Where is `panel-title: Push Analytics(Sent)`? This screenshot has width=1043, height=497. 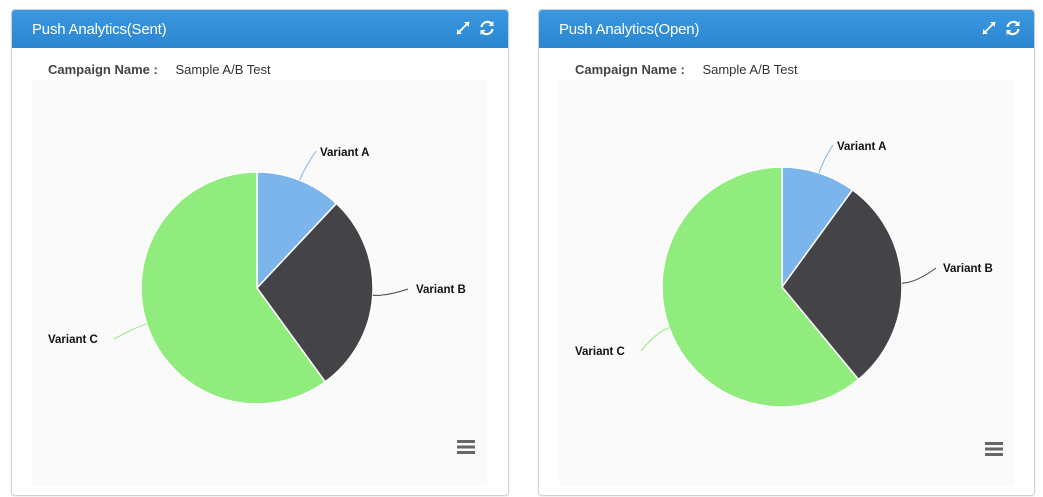 panel-title: Push Analytics(Sent) is located at coordinates (99, 29).